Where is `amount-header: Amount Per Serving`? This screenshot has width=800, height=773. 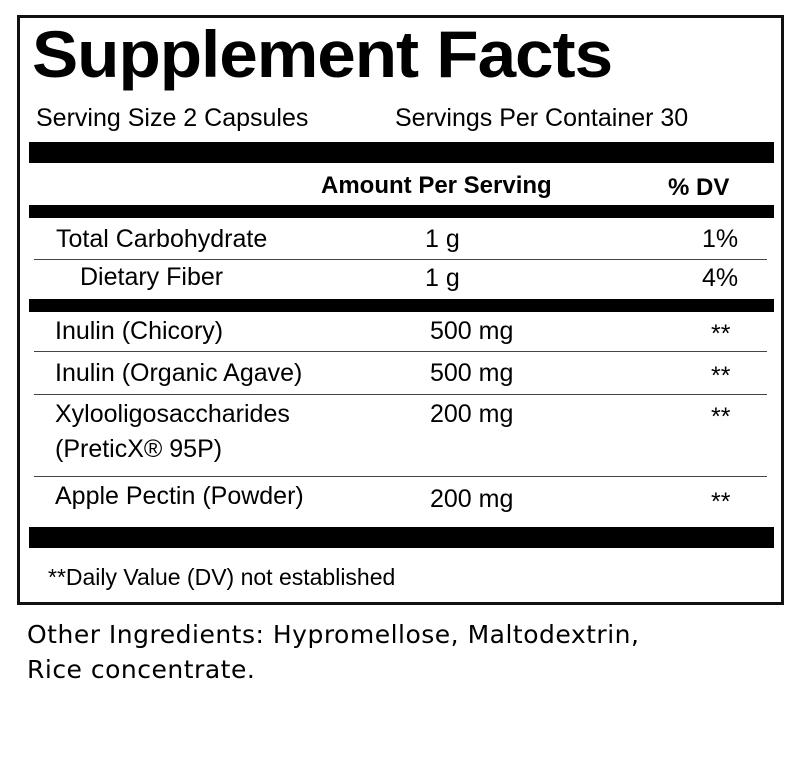 amount-header: Amount Per Serving is located at coordinates (436, 185).